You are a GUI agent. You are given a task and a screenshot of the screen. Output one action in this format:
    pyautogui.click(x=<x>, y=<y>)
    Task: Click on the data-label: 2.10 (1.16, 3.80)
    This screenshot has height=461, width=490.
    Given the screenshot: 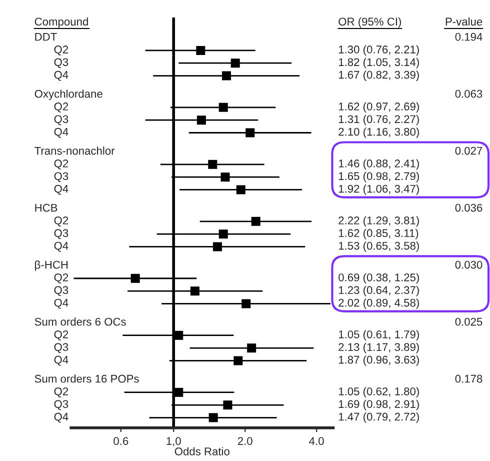 What is the action you would take?
    pyautogui.click(x=378, y=133)
    